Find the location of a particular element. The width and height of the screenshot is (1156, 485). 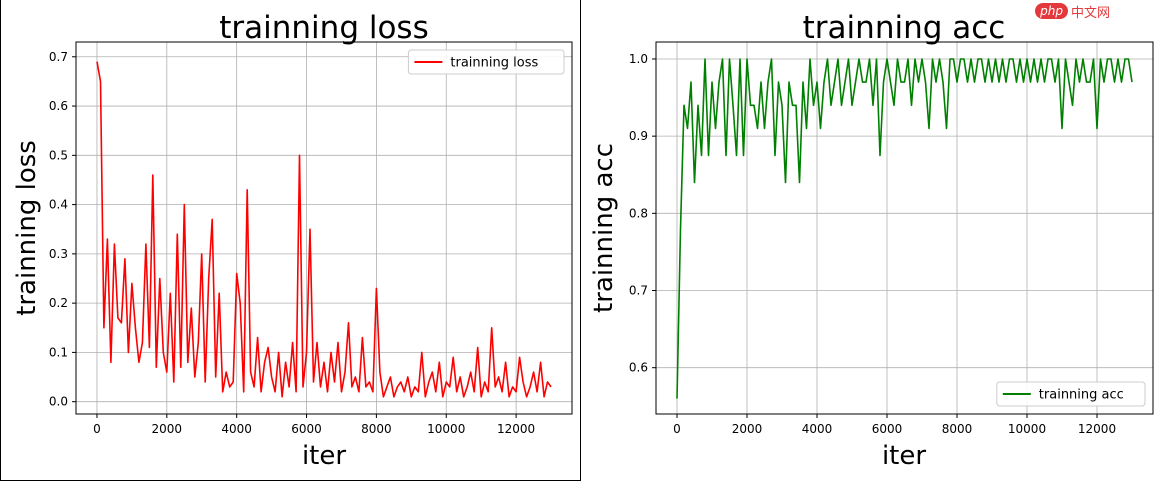

site-watermark: php 中文网 is located at coordinates (1072, 11).